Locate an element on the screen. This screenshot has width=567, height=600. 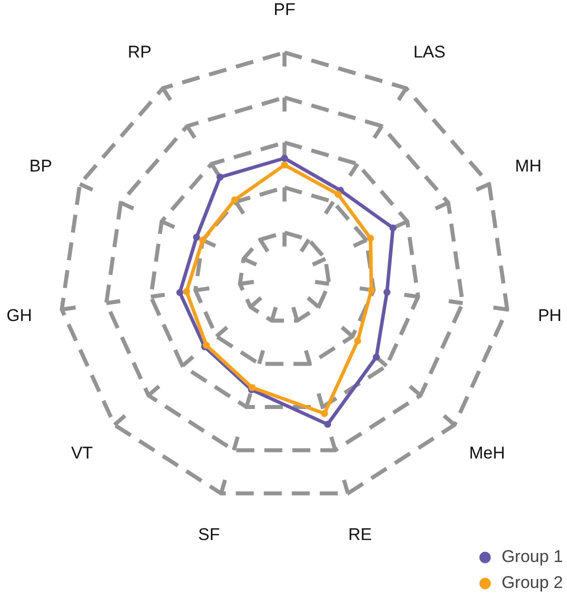
spoke-label: MeH is located at coordinates (487, 453).